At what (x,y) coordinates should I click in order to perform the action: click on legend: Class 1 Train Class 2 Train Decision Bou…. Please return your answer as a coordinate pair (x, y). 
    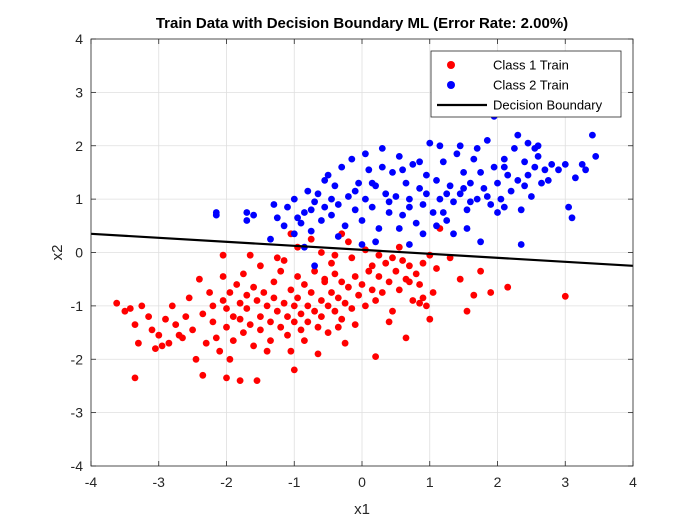
    Looking at the image, I should click on (526, 84).